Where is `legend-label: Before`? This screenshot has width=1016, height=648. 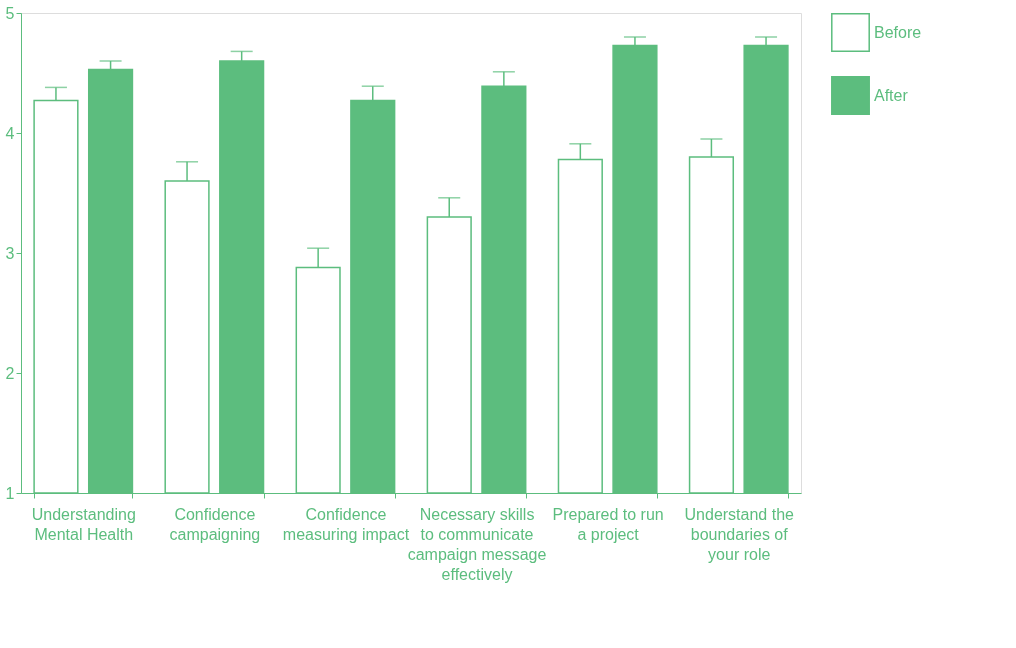
legend-label: Before is located at coordinates (898, 32).